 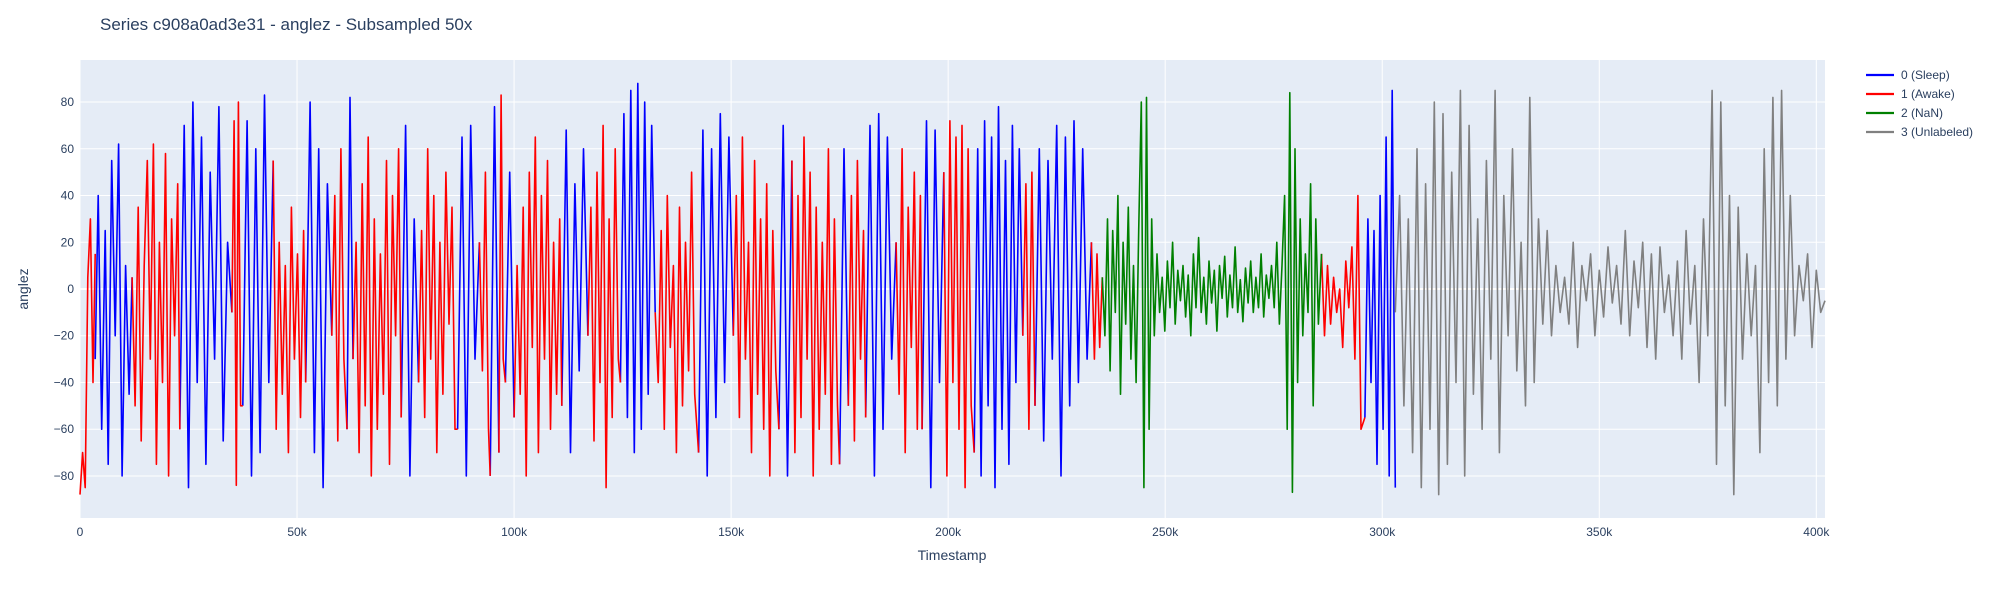 What do you see at coordinates (64, 289) in the screenshot?
I see `y-axis-ticks: −80 −60 −40 −20 0 20 40 60 80` at bounding box center [64, 289].